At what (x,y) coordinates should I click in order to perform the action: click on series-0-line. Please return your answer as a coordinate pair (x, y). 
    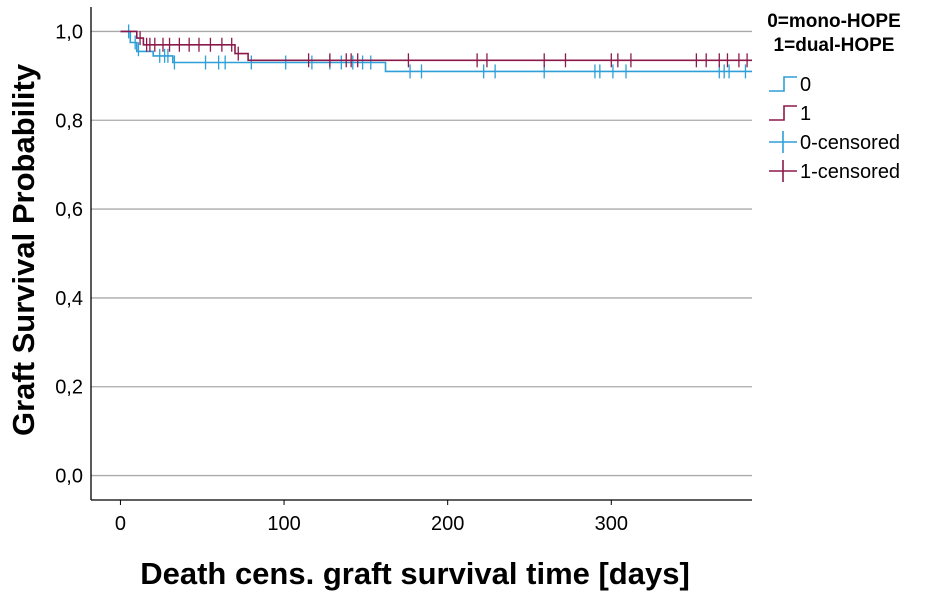
    Looking at the image, I should click on (436, 51).